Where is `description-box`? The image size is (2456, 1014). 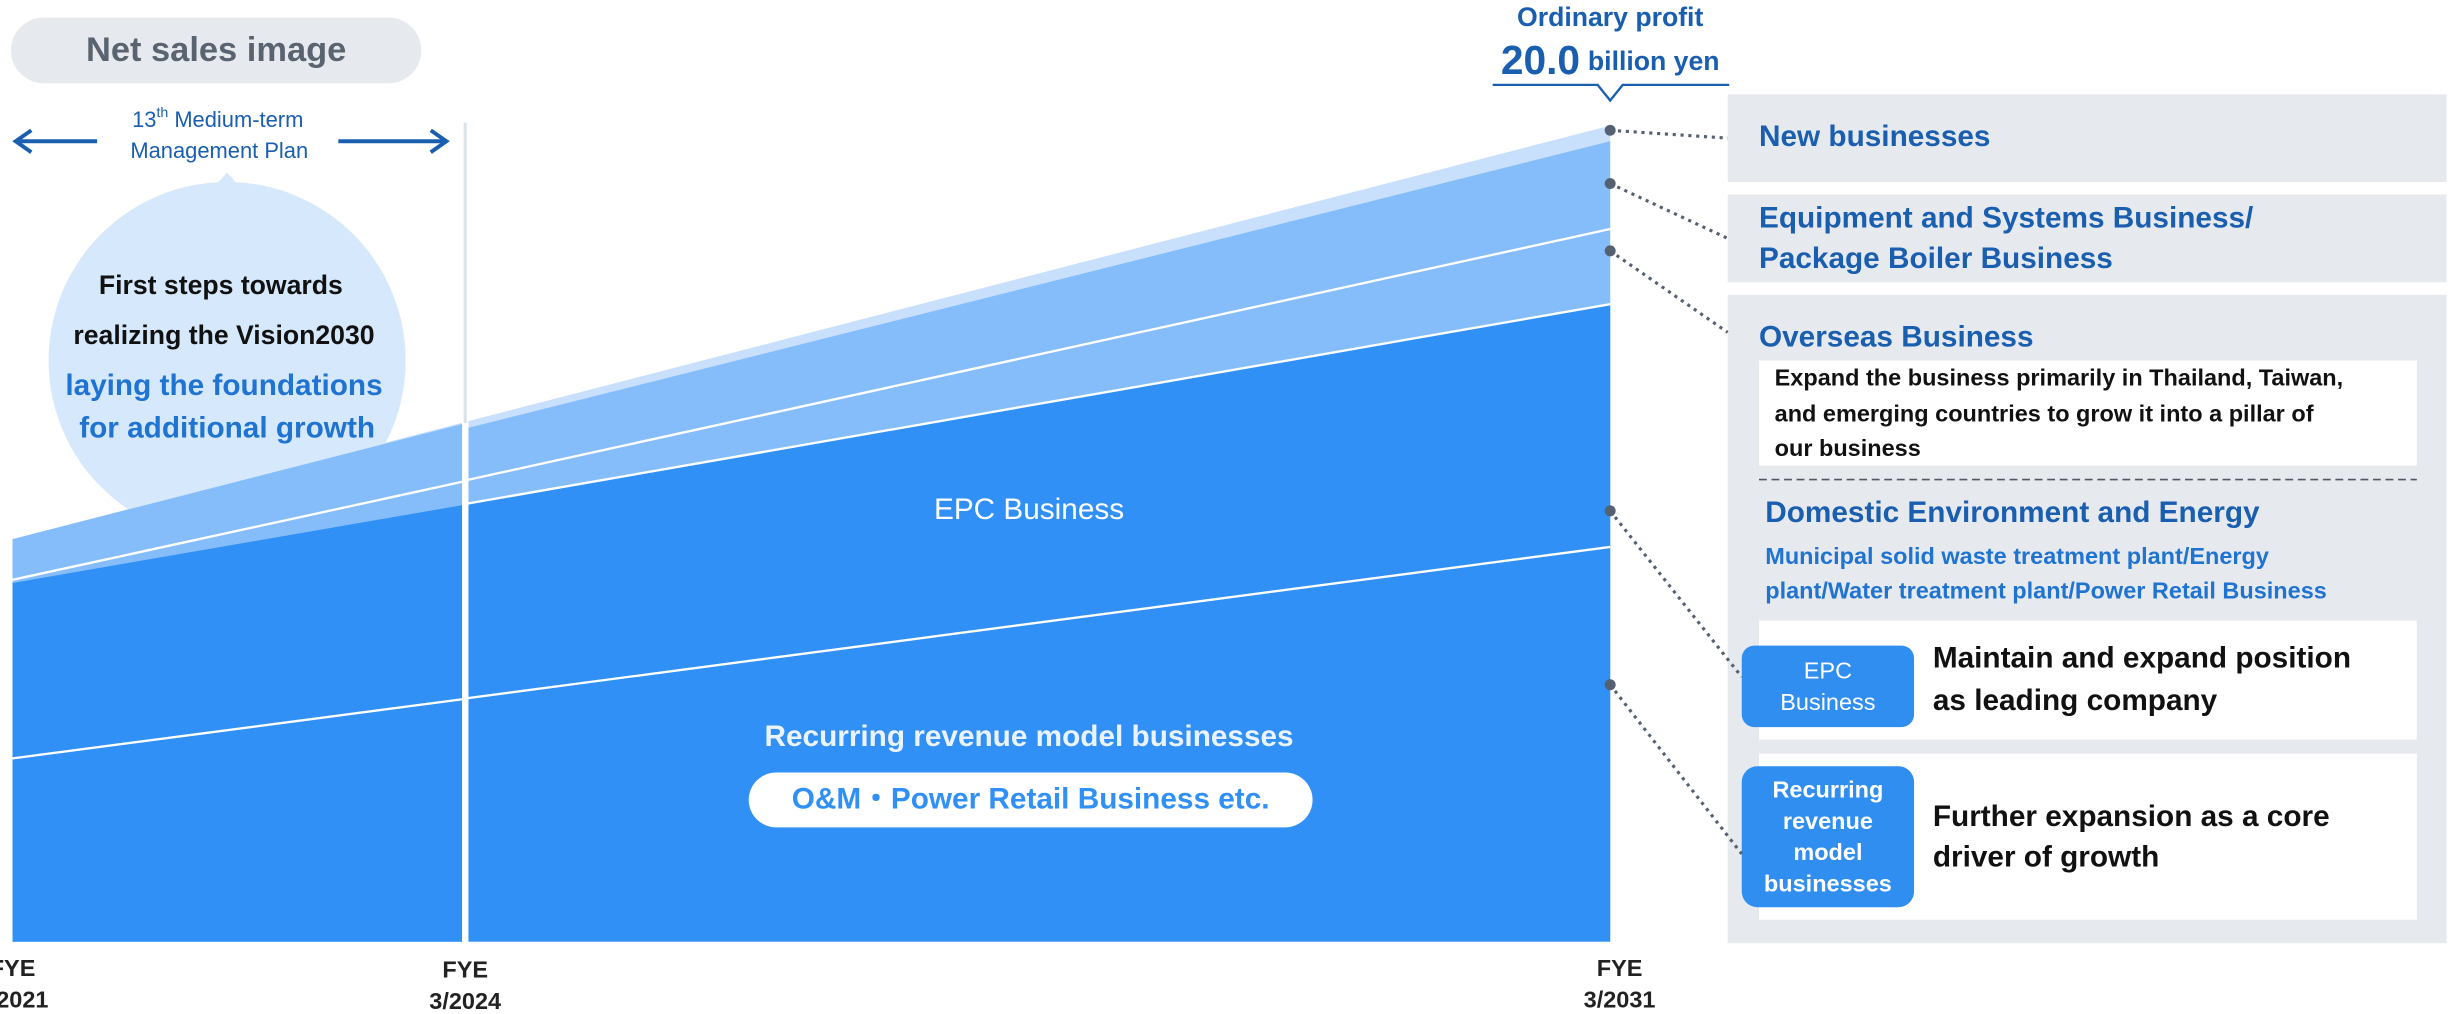
description-box is located at coordinates (2087, 413).